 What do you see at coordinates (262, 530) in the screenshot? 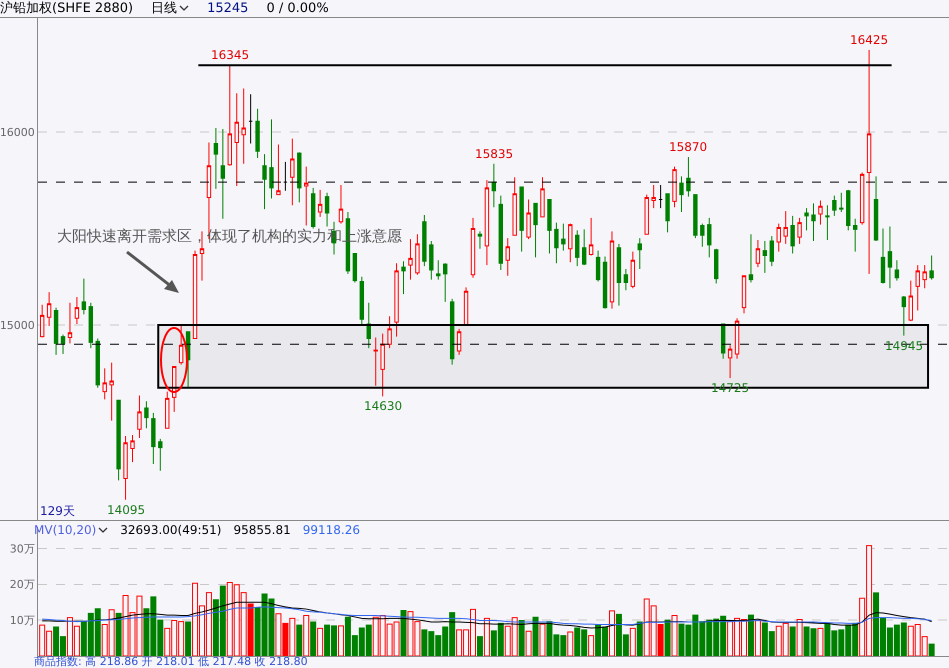
I see `text: 95855.81` at bounding box center [262, 530].